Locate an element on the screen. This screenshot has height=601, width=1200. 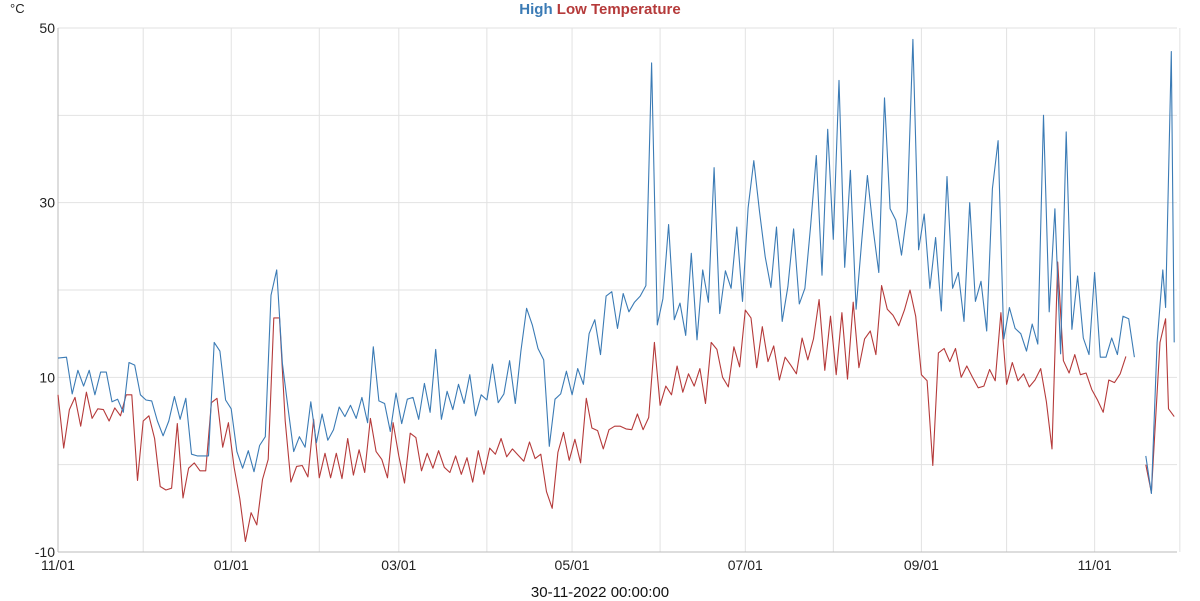
x-tick-label: 05/01 is located at coordinates (572, 565).